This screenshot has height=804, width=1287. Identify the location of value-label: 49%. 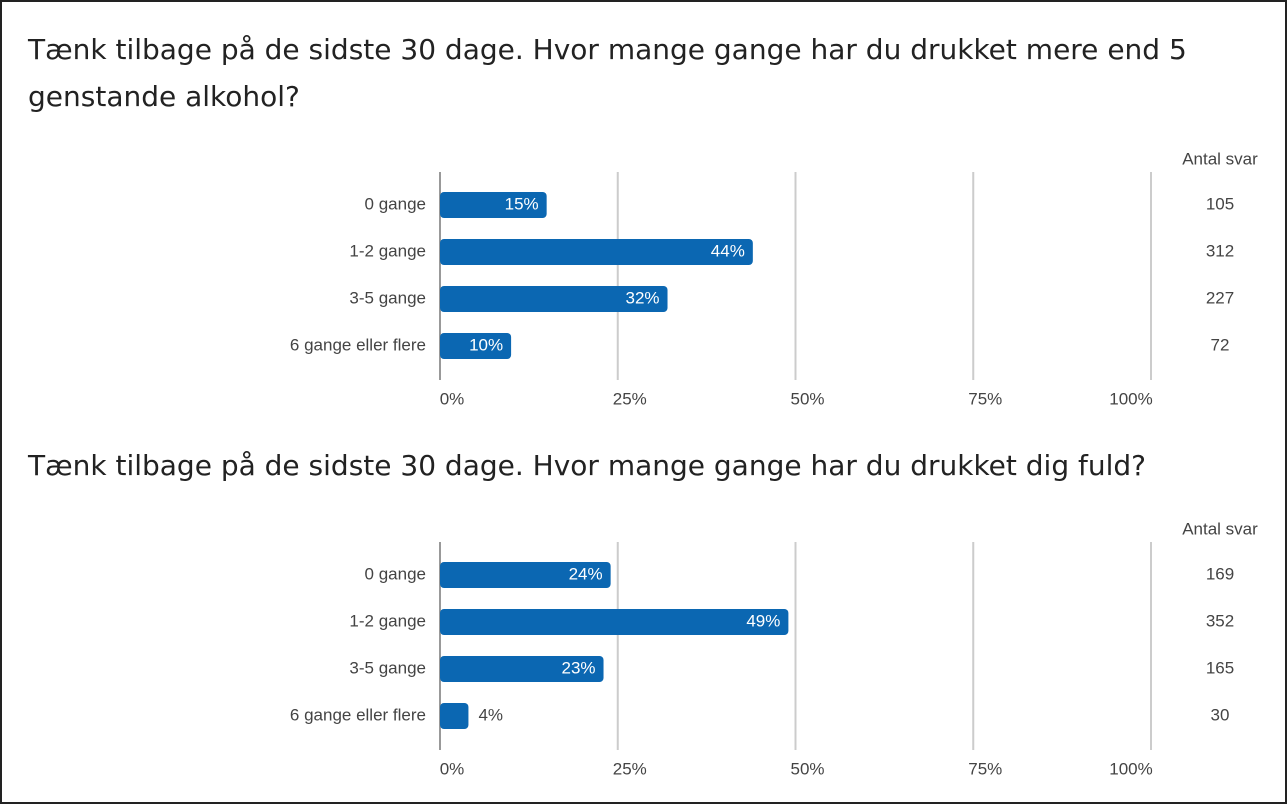
(763, 620).